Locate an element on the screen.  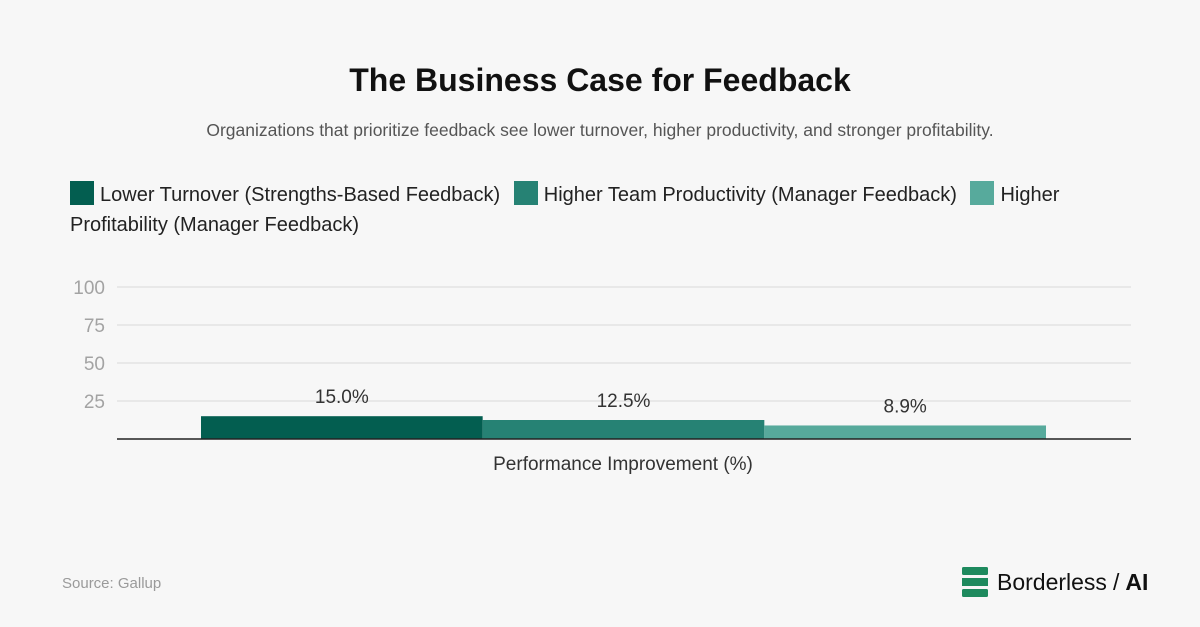
legend-item-profitability: Higher Profitability (Manager Feedback) is located at coordinates (565, 208).